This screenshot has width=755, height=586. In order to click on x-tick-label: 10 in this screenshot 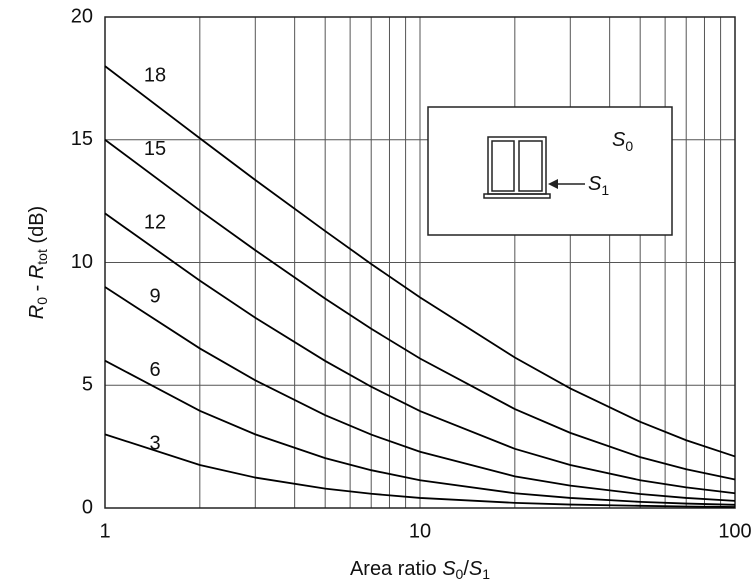, I will do `click(420, 531)`.